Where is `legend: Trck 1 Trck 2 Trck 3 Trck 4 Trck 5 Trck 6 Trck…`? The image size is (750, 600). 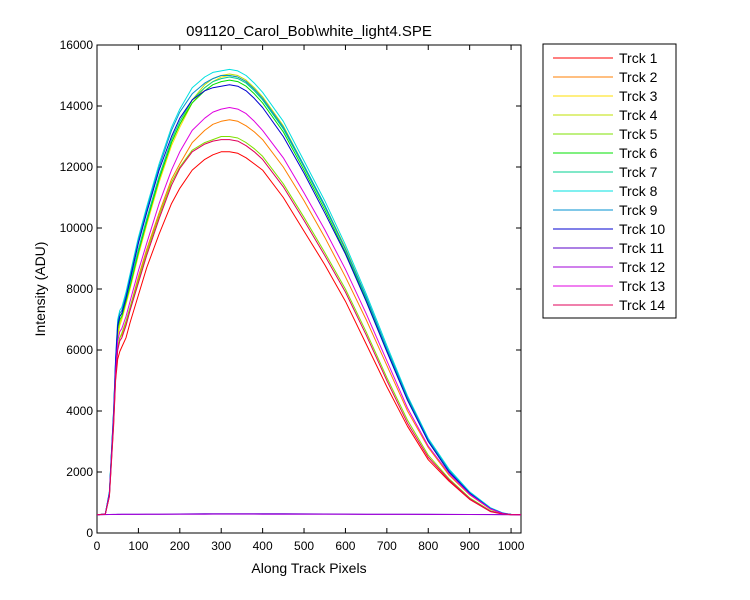 legend: Trck 1 Trck 2 Trck 3 Trck 4 Trck 5 Trck 6 Trck… is located at coordinates (609, 181).